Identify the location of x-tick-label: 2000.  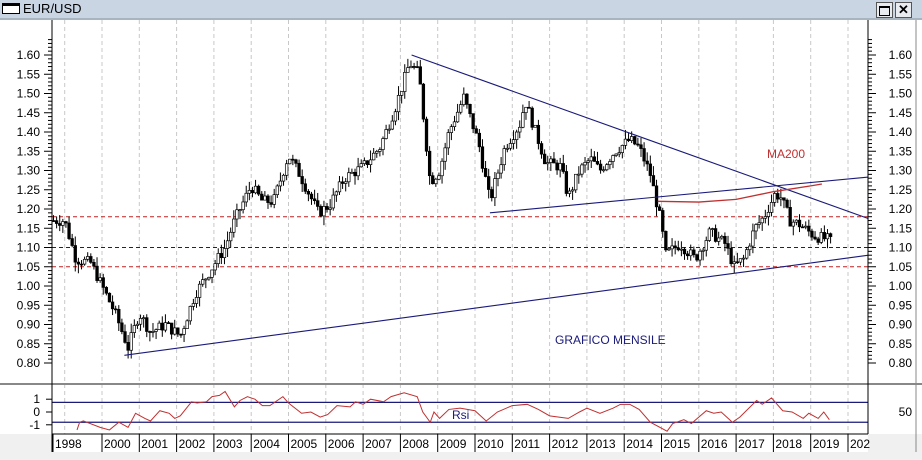
(117, 444).